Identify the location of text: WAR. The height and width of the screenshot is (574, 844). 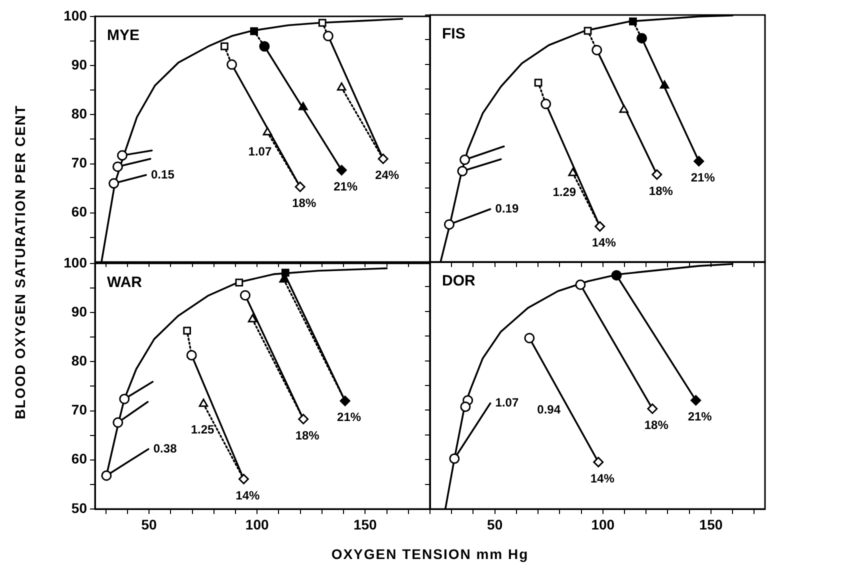
(124, 283).